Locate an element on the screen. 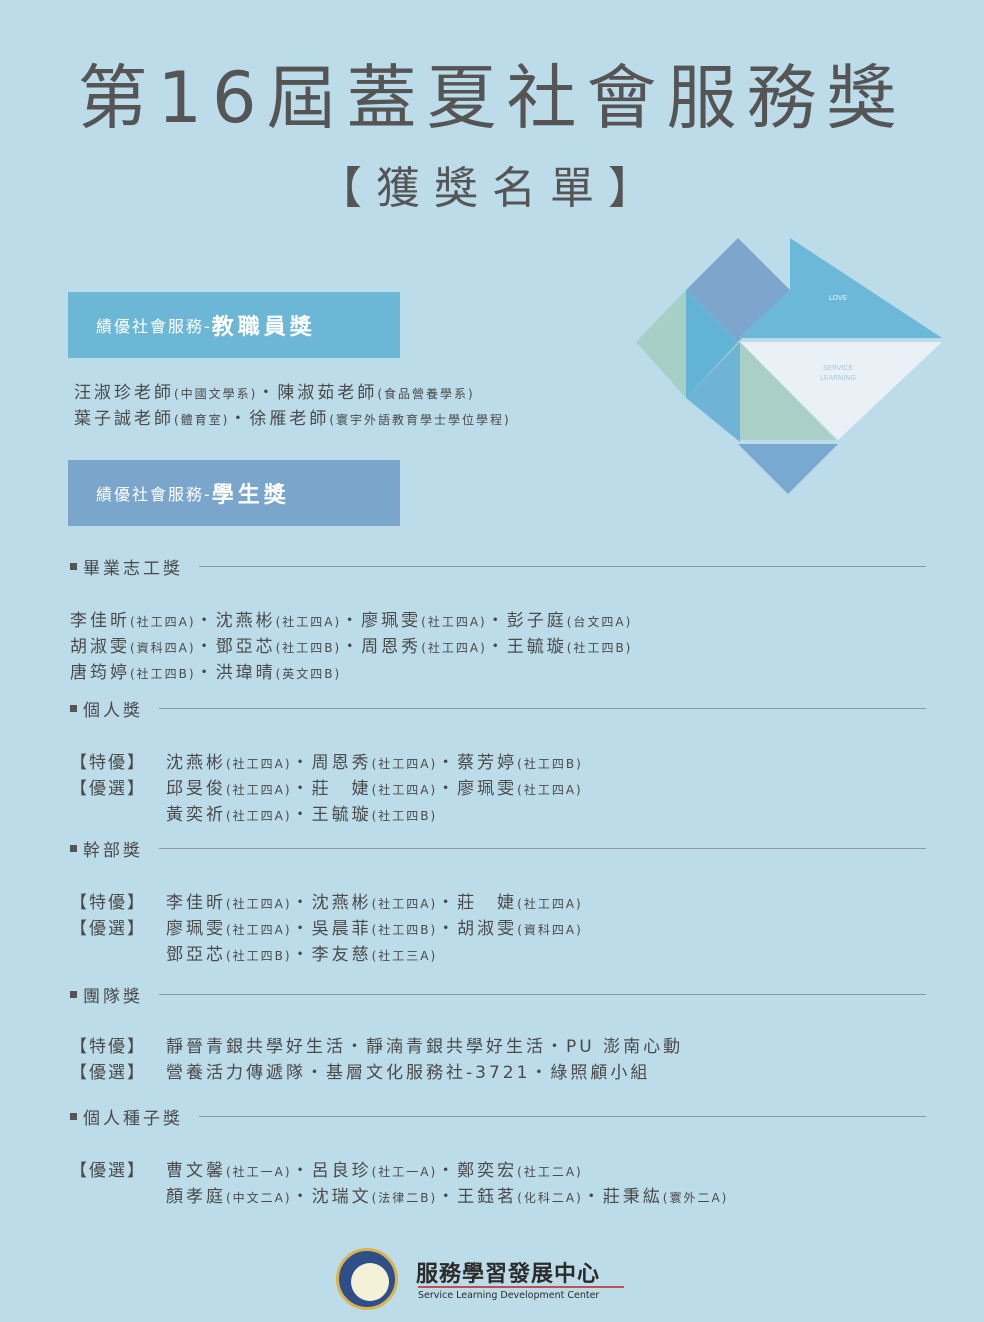 Image resolution: width=984 pixels, height=1322 pixels. section-heading: 團隊獎 is located at coordinates (498, 995).